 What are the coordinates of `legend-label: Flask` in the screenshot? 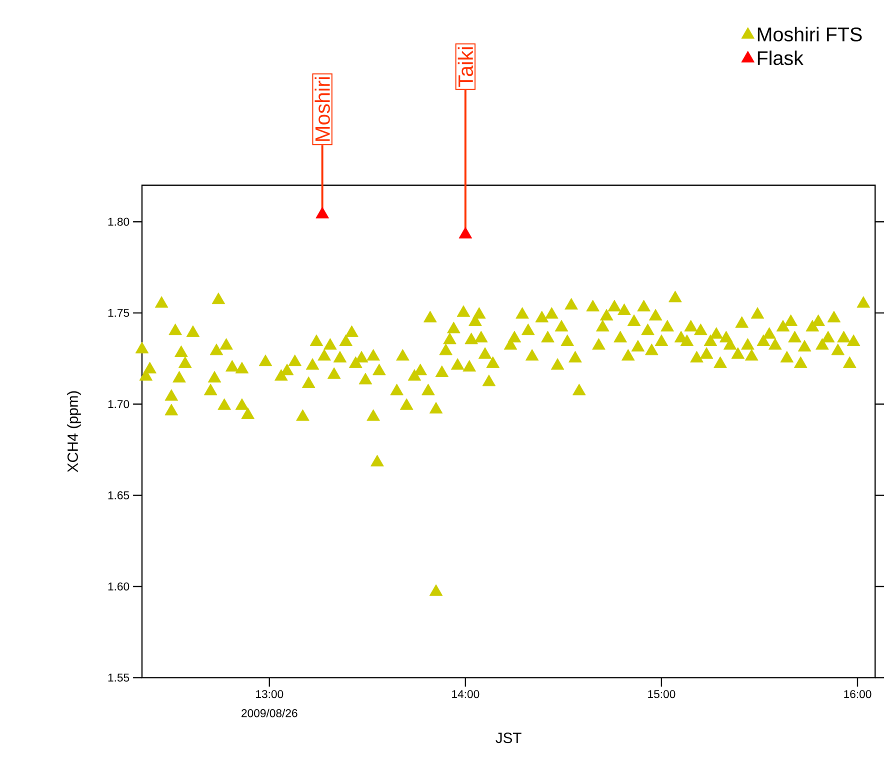 It's located at (781, 58).